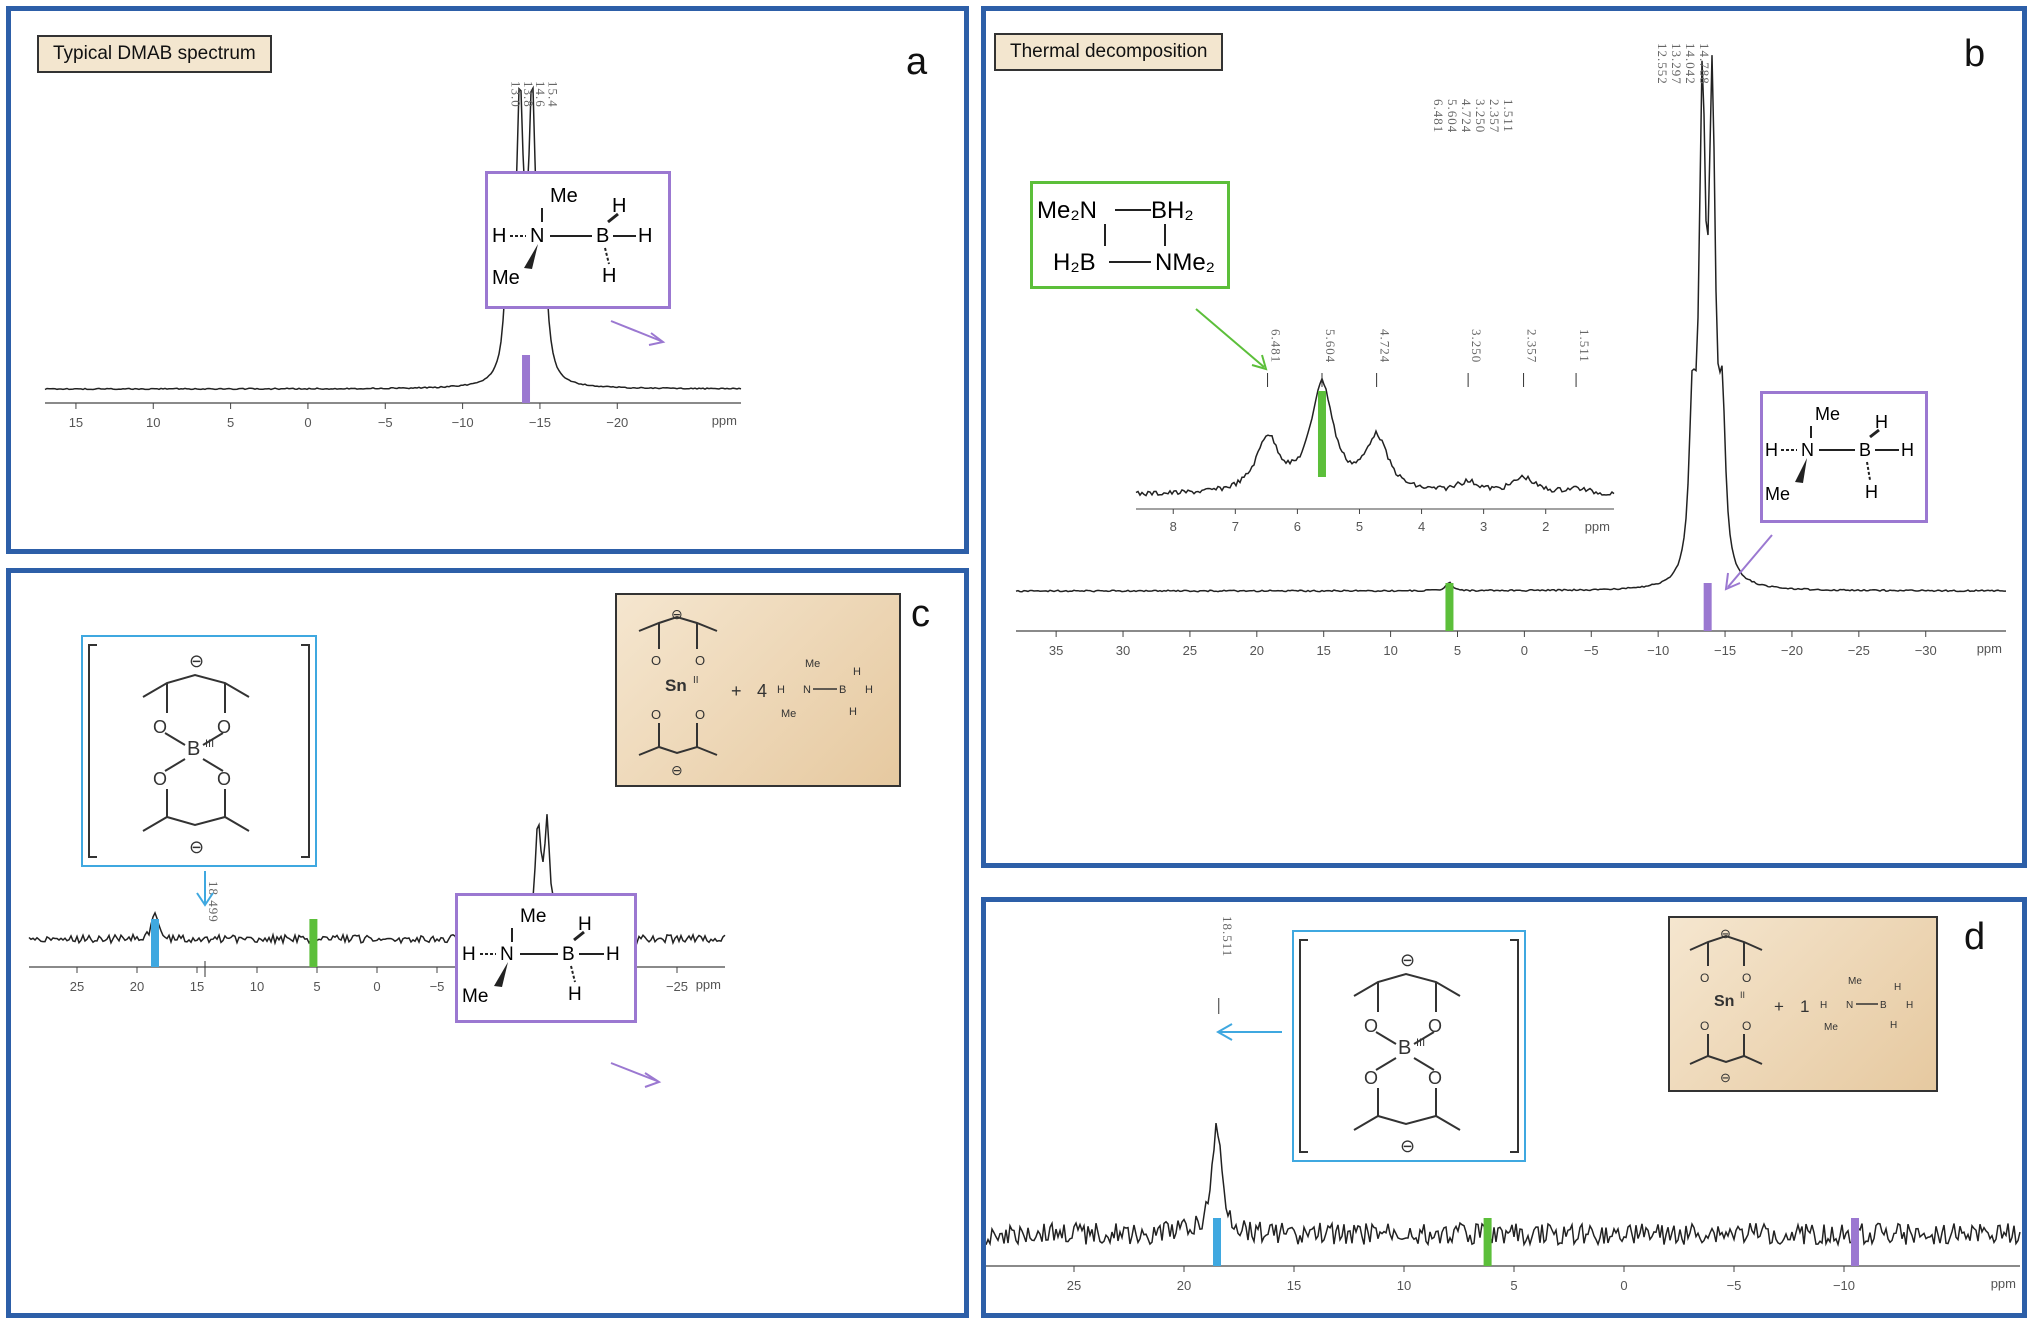 This screenshot has height=1323, width=2032. What do you see at coordinates (1926, 650) in the screenshot?
I see `x-tick-label: −30` at bounding box center [1926, 650].